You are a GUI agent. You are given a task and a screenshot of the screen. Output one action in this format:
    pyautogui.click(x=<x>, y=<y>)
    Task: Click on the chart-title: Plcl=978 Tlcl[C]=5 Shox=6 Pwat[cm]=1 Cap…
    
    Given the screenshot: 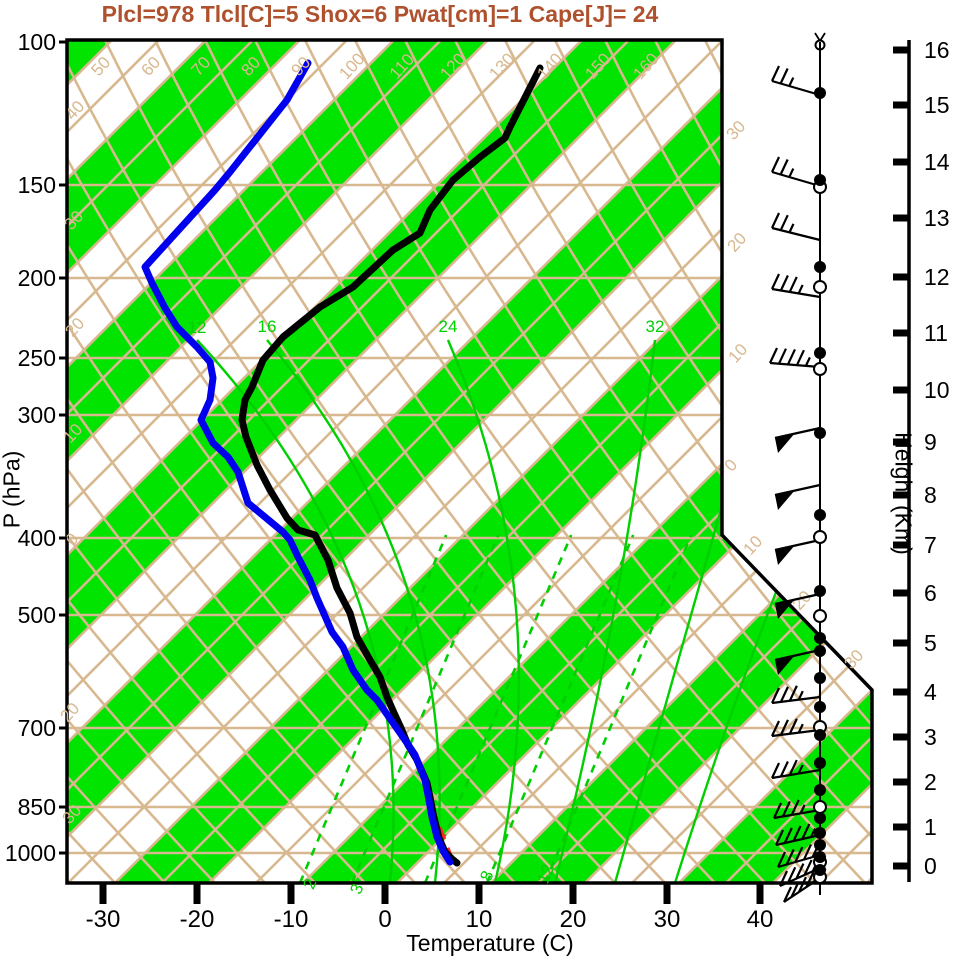 What is the action you would take?
    pyautogui.click(x=380, y=14)
    